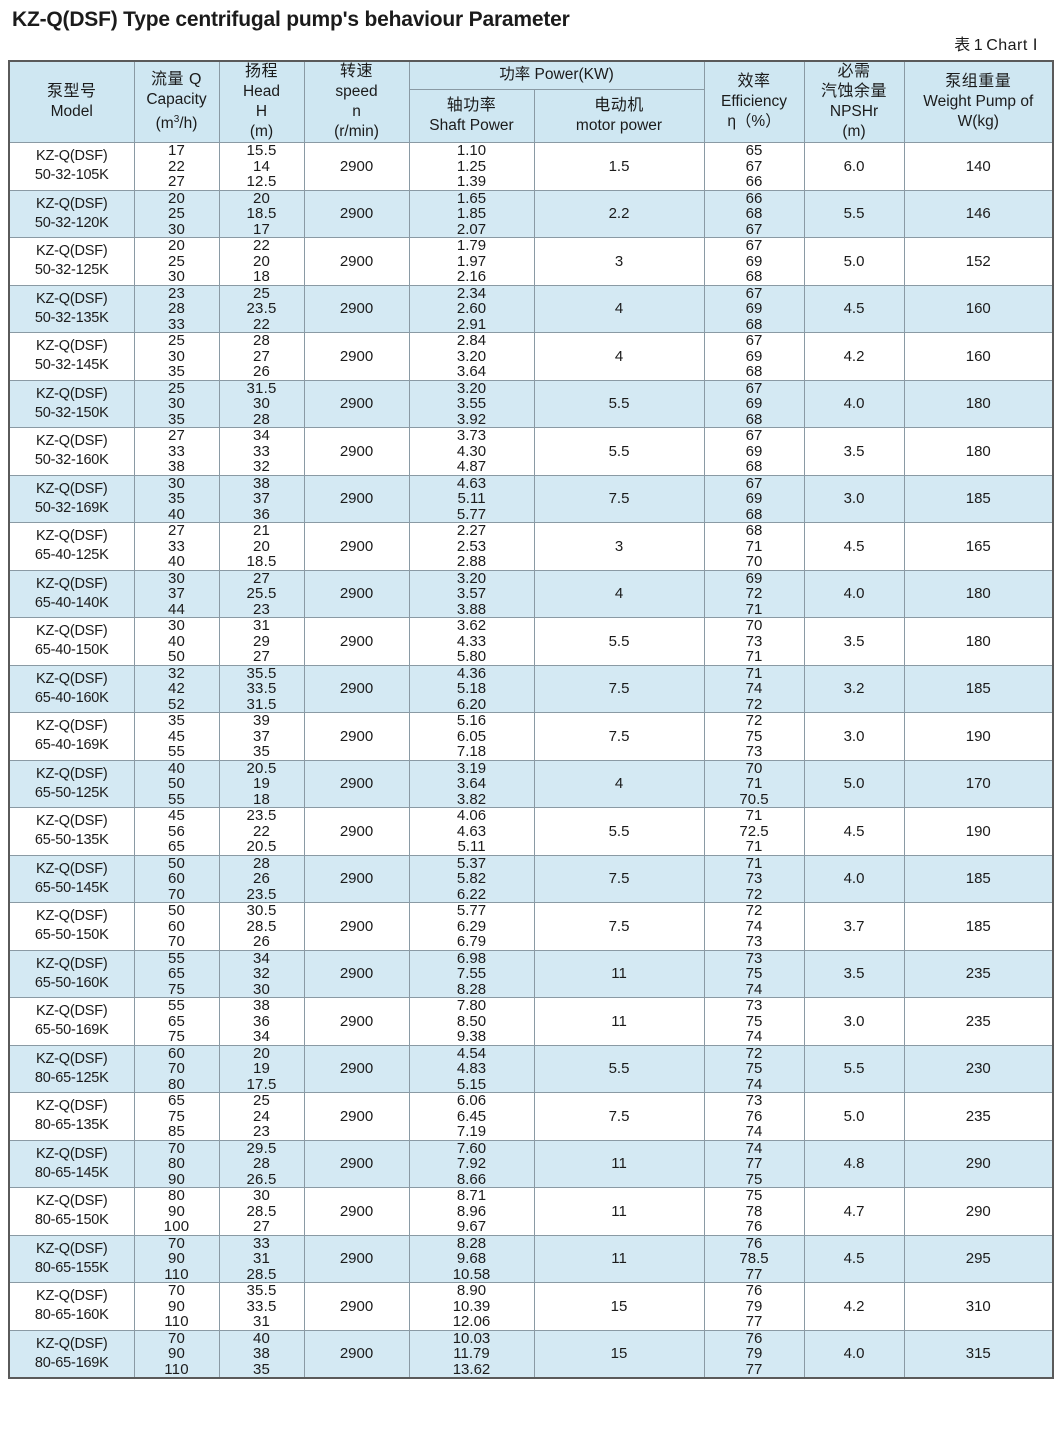 Image resolution: width=1060 pixels, height=1432 pixels. I want to click on cell-model: KZ-Q(DSF) 65-40-169K, so click(71, 736).